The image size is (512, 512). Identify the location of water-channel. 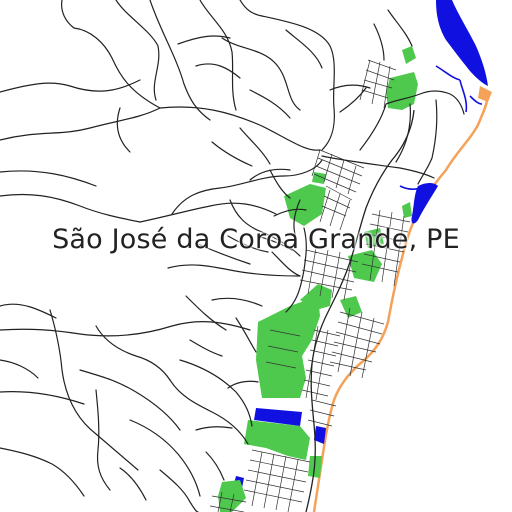
(441, 128).